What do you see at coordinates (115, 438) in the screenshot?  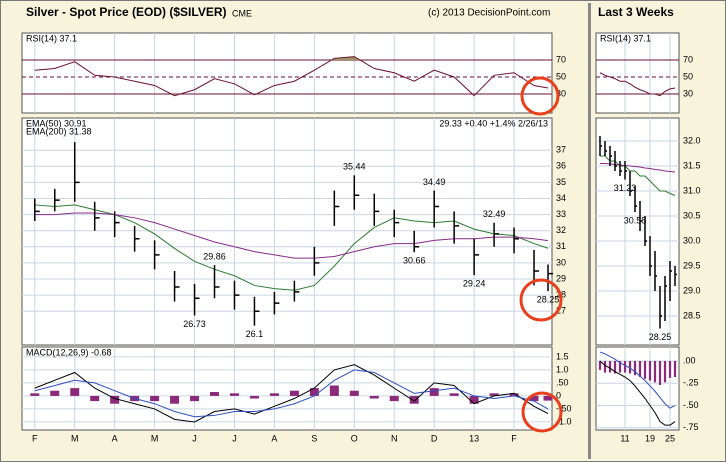 I see `x-tick-label: A` at bounding box center [115, 438].